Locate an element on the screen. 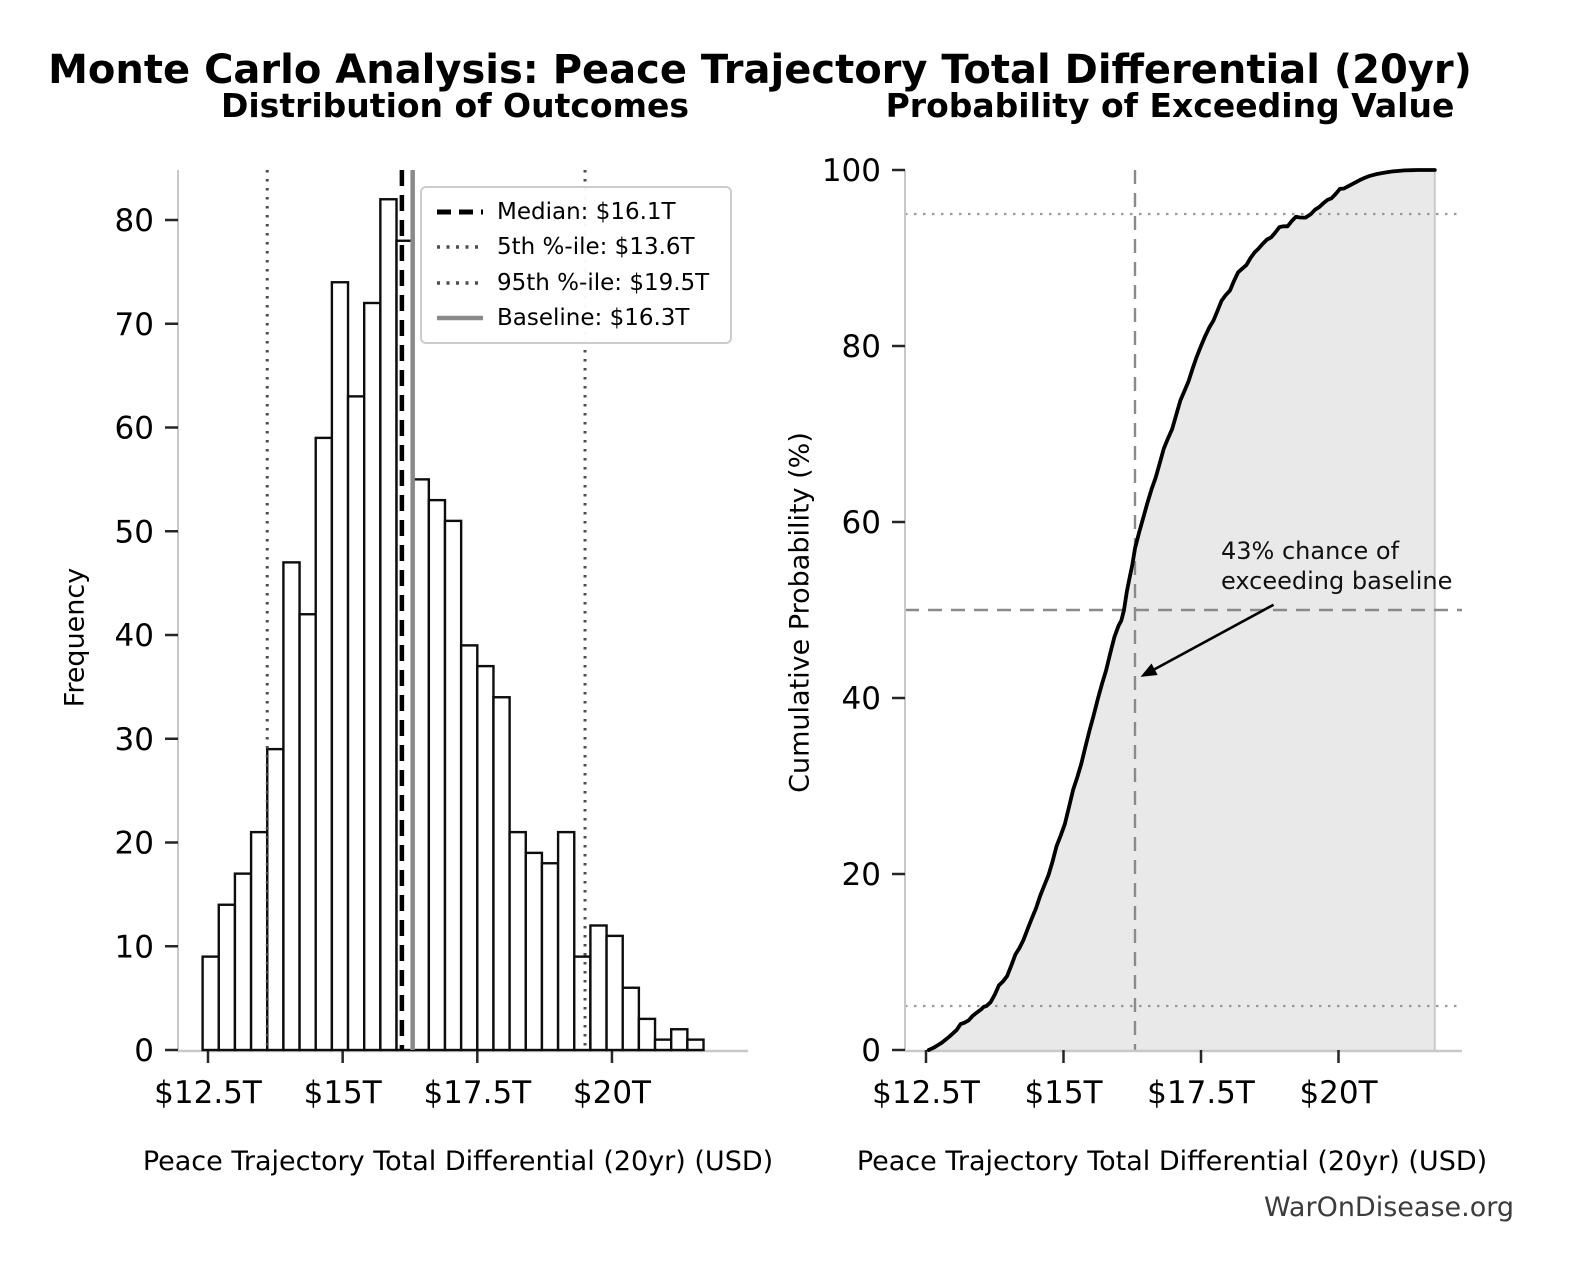 Image resolution: width=1580 pixels, height=1280 pixels. watermark: WarOnDisease.org is located at coordinates (1388, 1207).